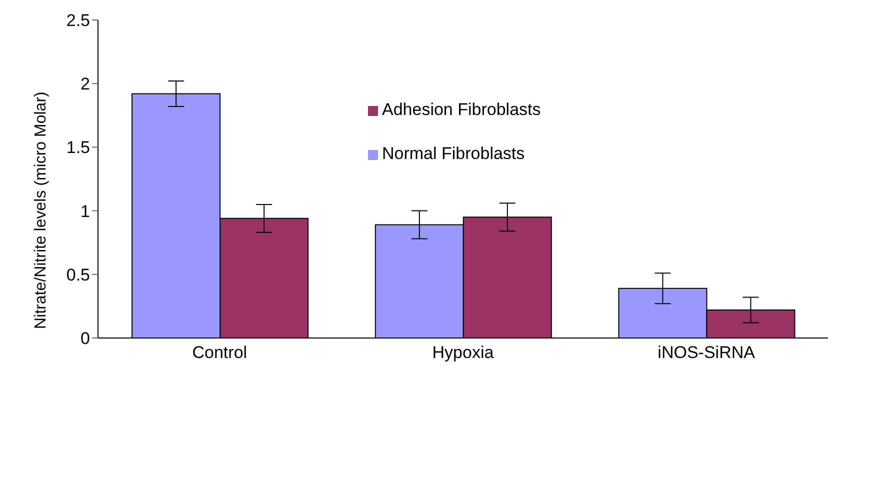 This screenshot has width=874, height=478. What do you see at coordinates (85, 84) in the screenshot?
I see `y-tick-label: 2` at bounding box center [85, 84].